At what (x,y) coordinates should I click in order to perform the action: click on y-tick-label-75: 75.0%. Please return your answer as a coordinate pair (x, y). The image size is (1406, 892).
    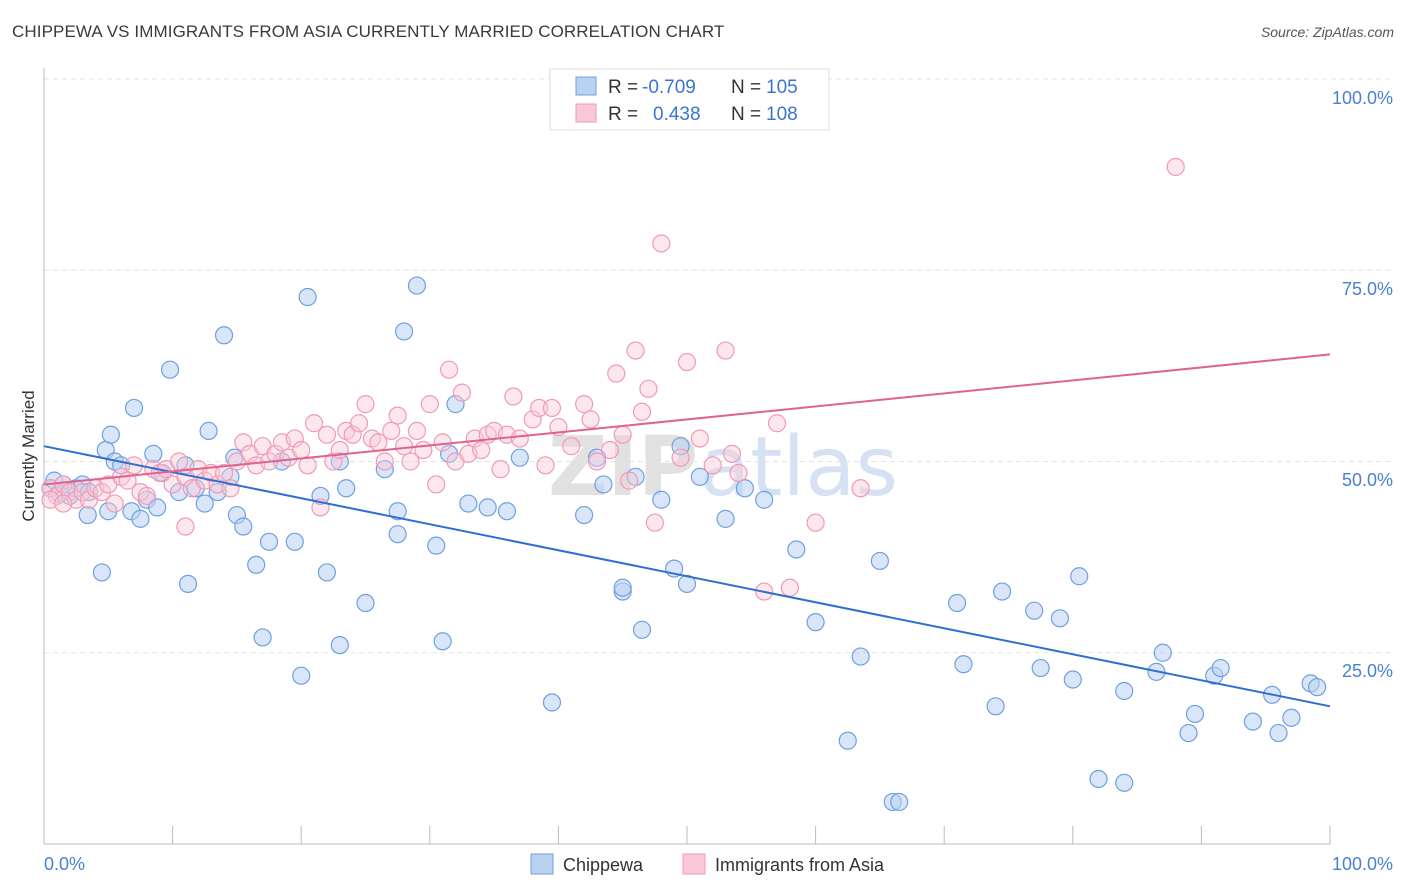
    Looking at the image, I should click on (1367, 289).